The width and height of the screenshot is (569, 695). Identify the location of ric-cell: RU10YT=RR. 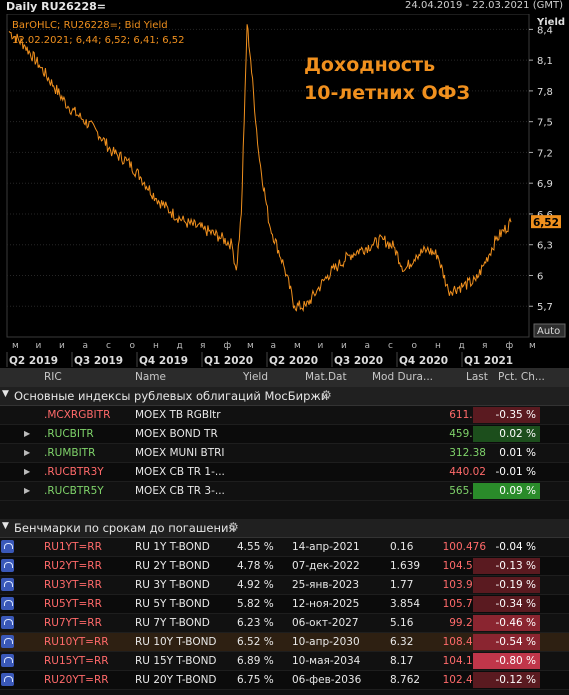
(76, 642).